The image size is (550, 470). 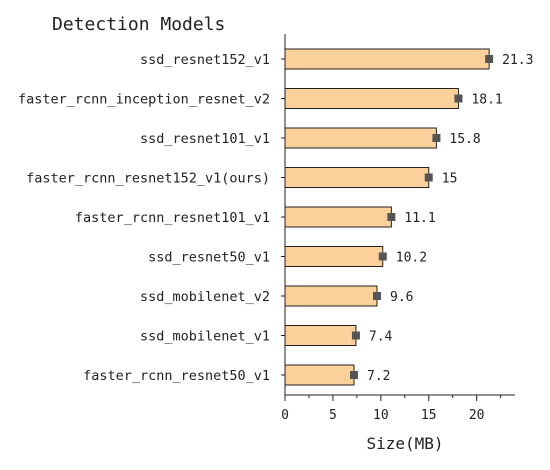 I want to click on x-tick-label-5: 5, so click(x=333, y=415).